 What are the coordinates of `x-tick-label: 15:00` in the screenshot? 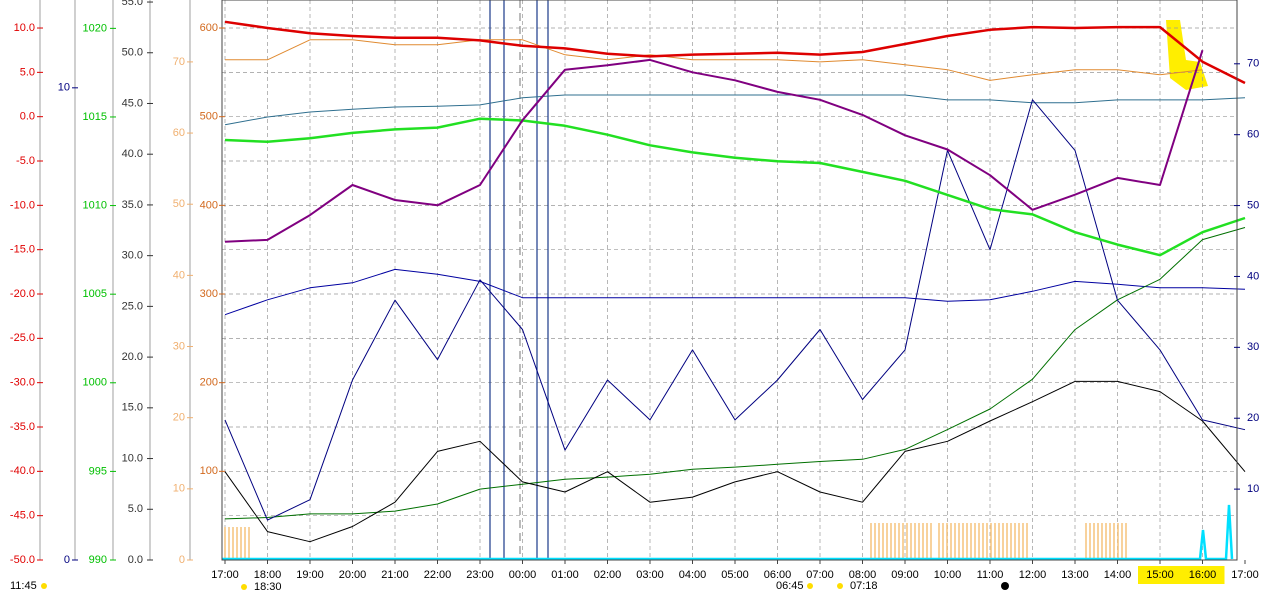 It's located at (1160, 575).